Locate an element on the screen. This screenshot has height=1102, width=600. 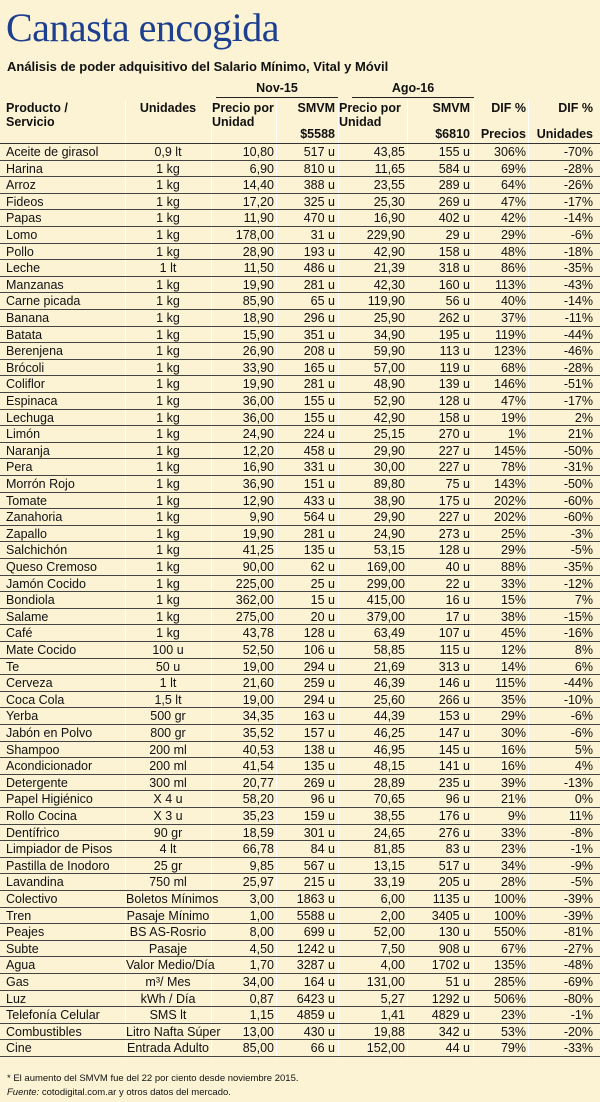
table-cell: 152,00 is located at coordinates (385, 1048).